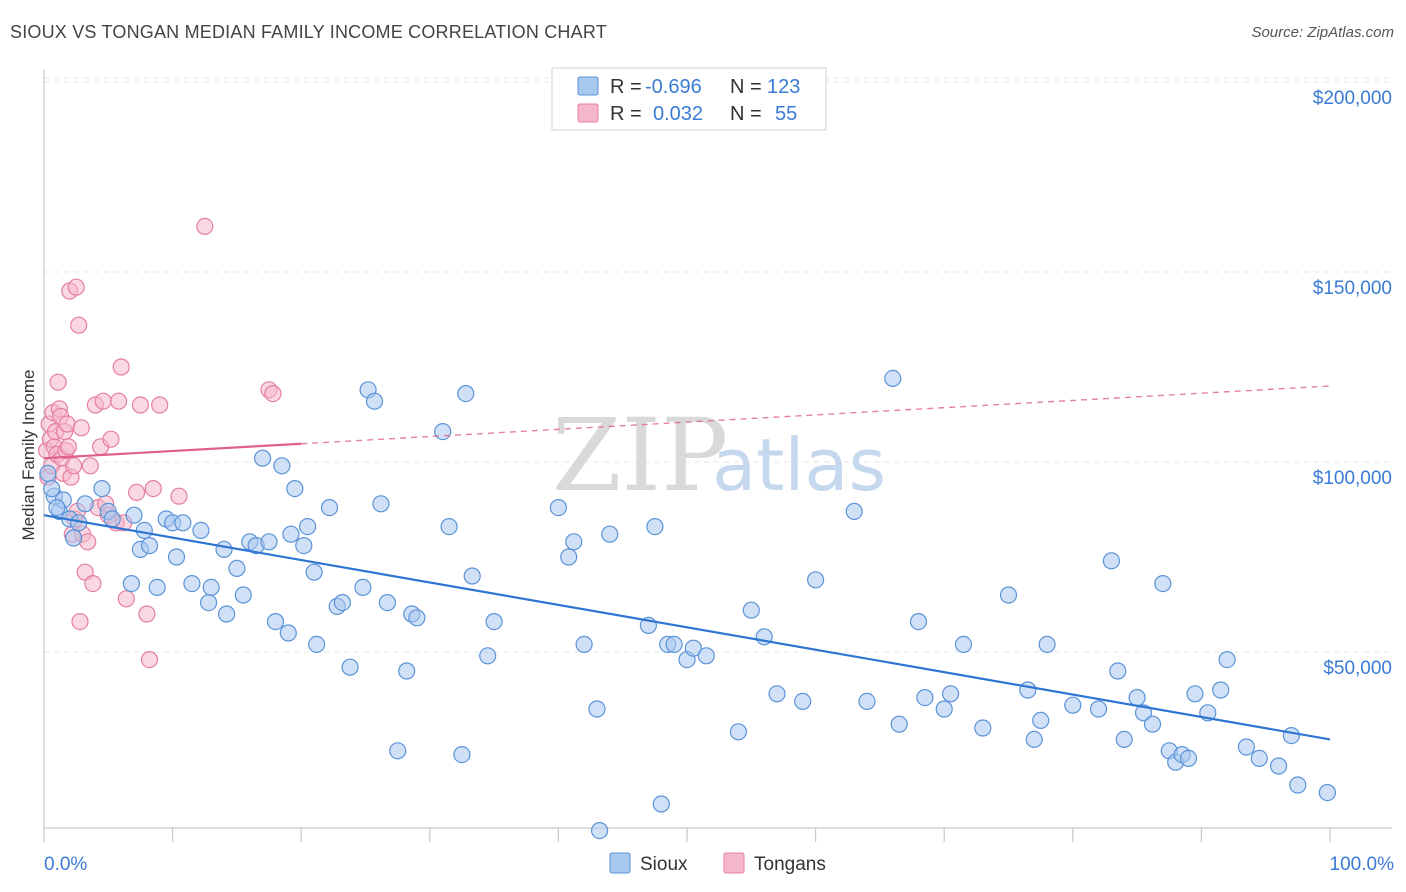 This screenshot has width=1406, height=892. What do you see at coordinates (790, 864) in the screenshot?
I see `bottom-legend-label-tongans: Tongans` at bounding box center [790, 864].